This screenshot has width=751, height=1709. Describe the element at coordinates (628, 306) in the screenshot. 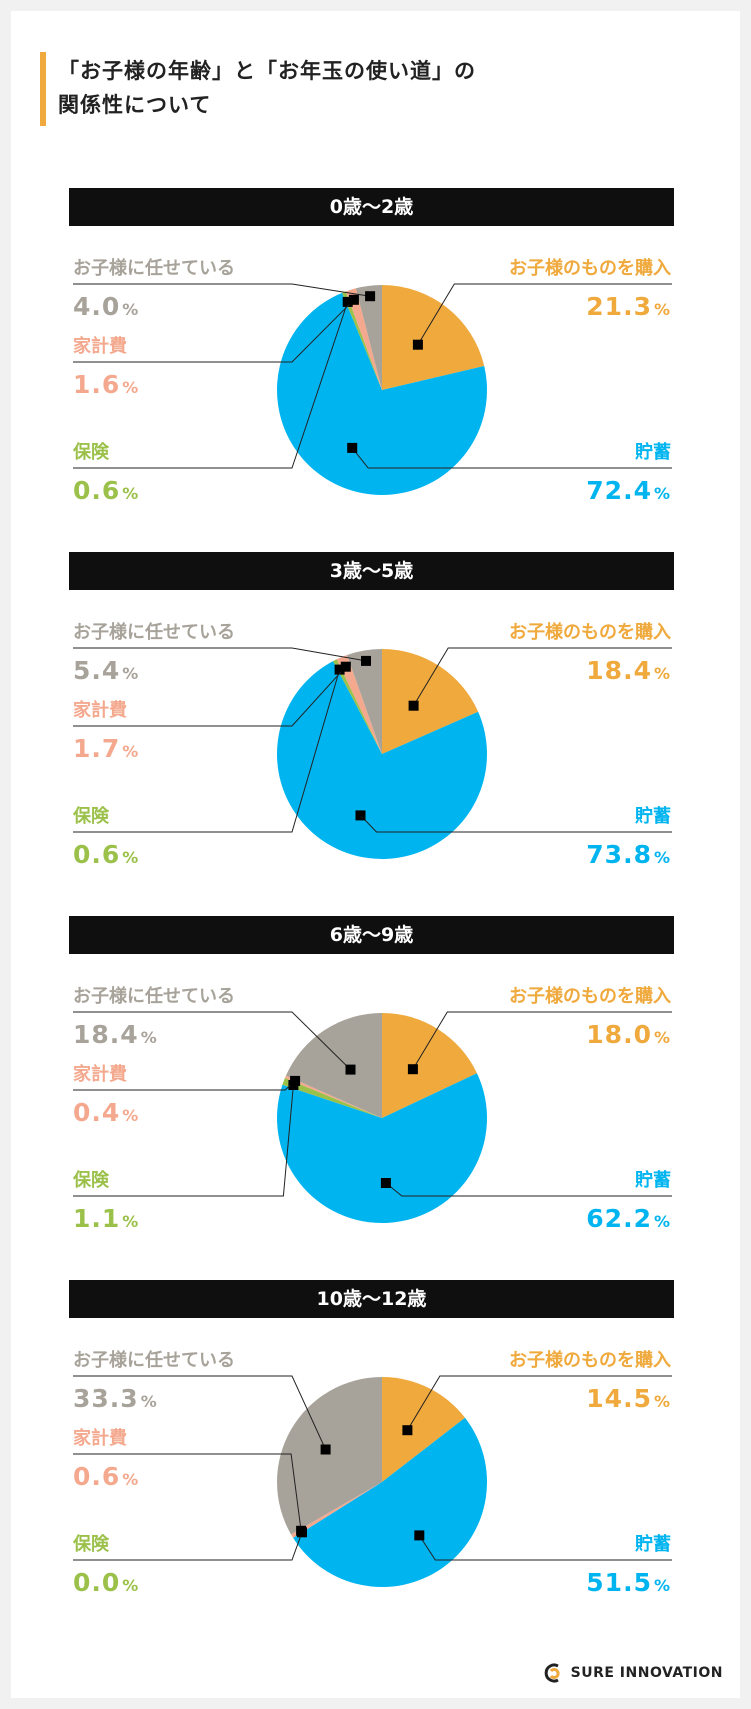

I see `data-label-kodomo-kounyu: 21.3%` at that location.